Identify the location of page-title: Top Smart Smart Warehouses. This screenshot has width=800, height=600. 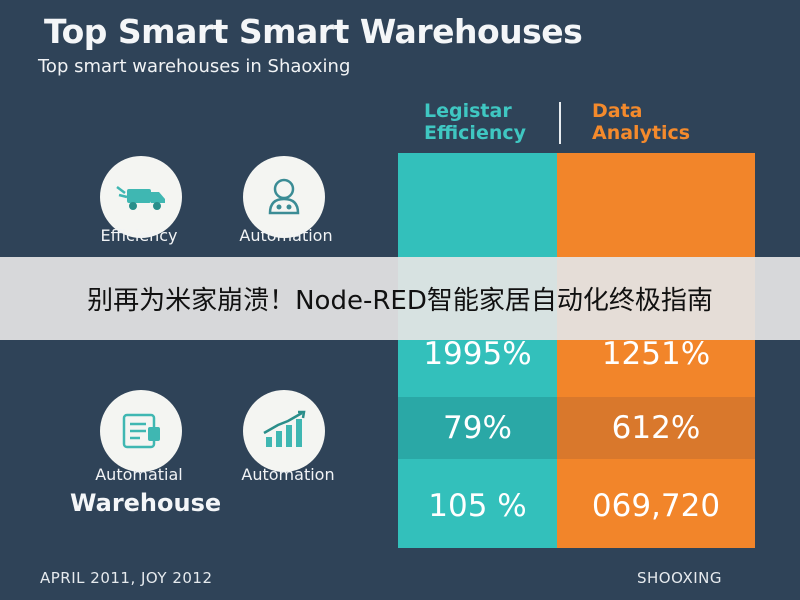
(313, 31).